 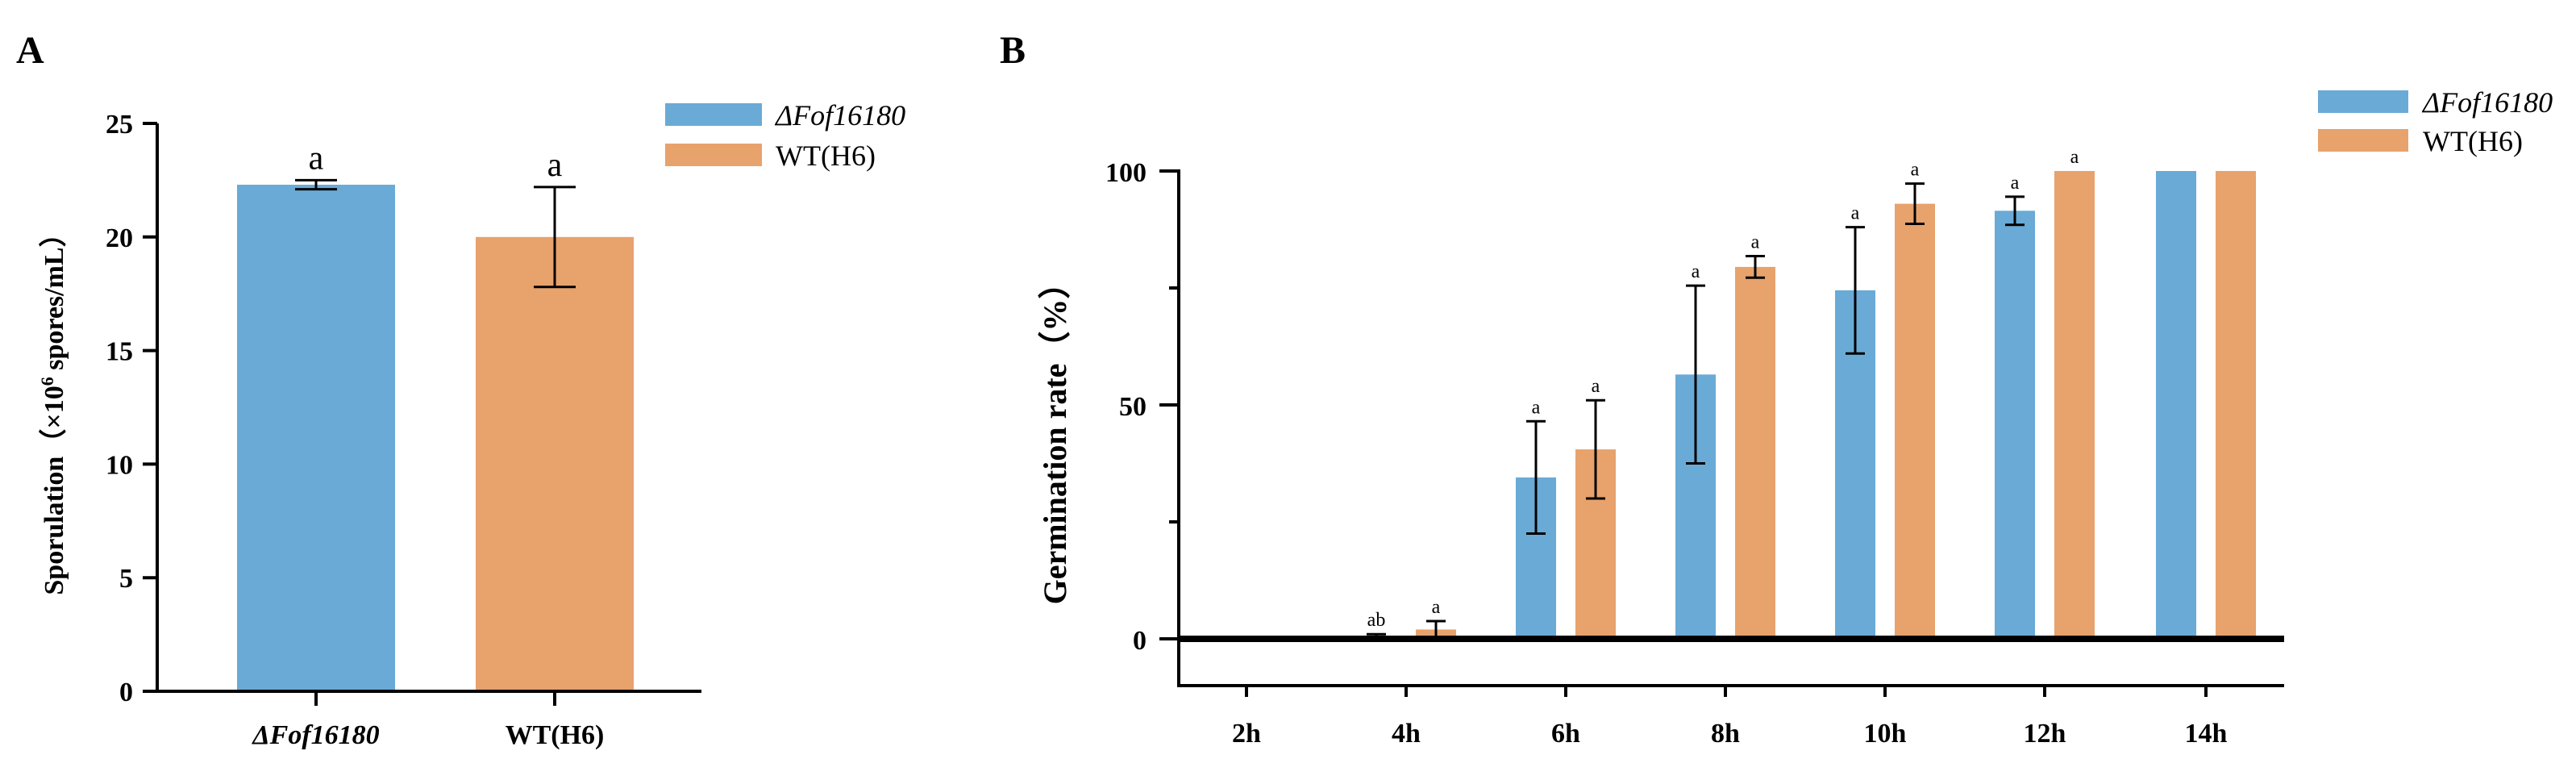 I want to click on panel-b-legend: ΔFof16180 WT(H6), so click(x=2435, y=121).